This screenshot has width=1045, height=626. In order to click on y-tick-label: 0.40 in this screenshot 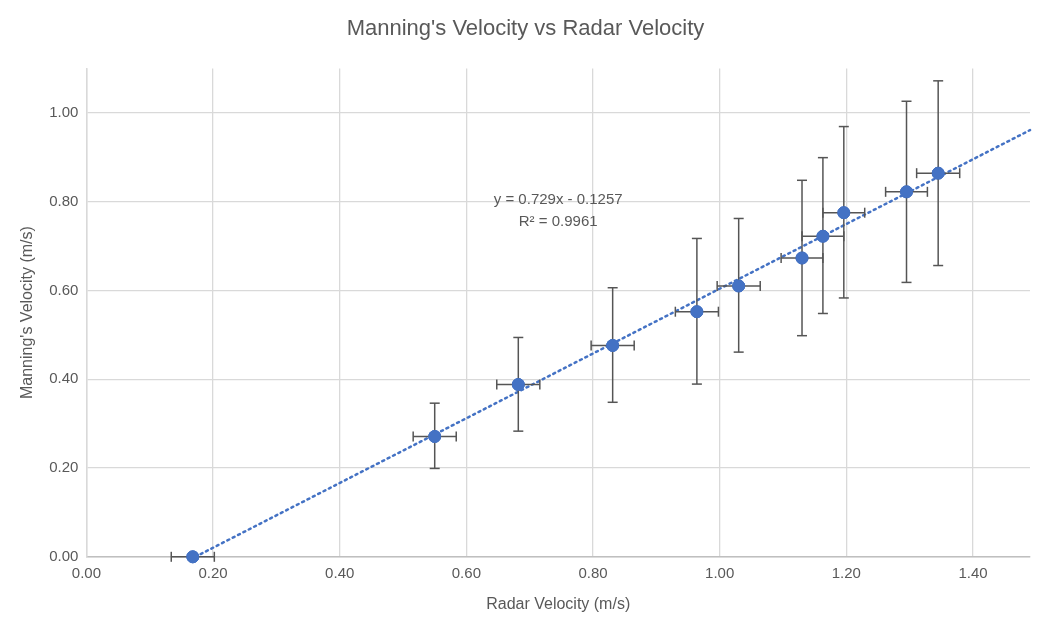, I will do `click(64, 378)`.